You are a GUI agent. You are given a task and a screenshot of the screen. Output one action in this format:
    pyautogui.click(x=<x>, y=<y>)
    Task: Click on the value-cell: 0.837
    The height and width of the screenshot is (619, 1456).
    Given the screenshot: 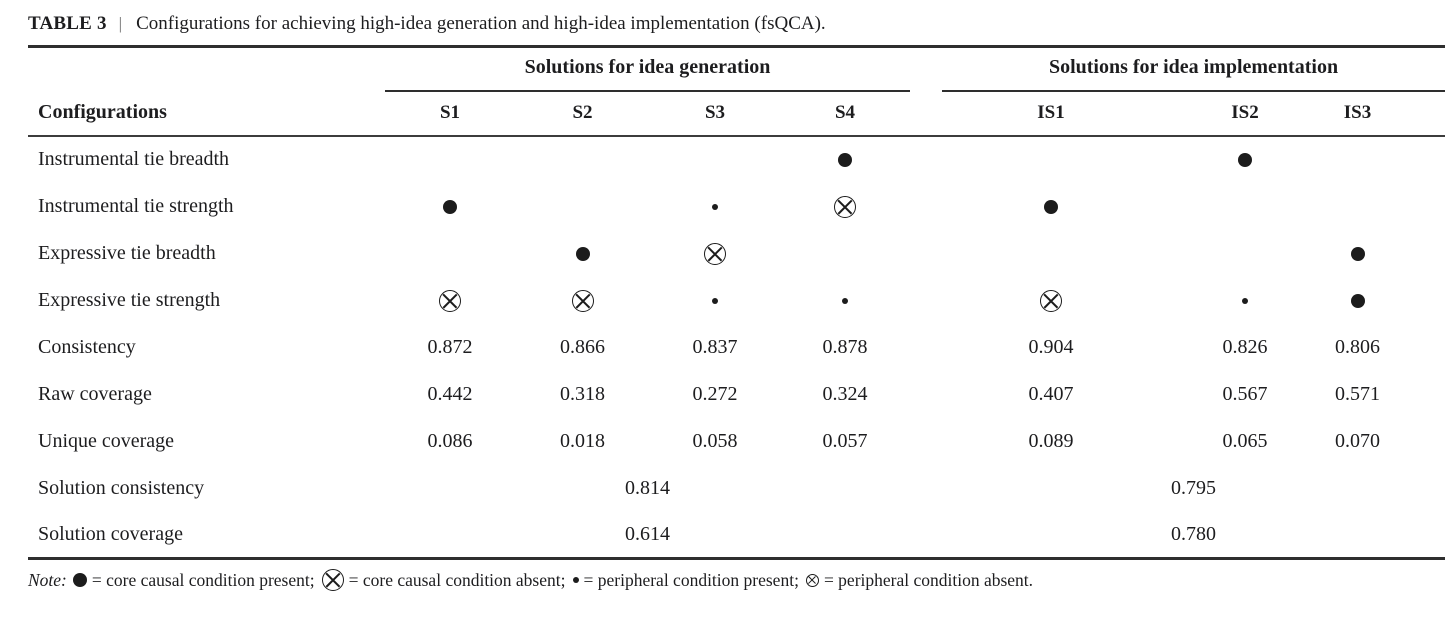 What is the action you would take?
    pyautogui.click(x=715, y=346)
    